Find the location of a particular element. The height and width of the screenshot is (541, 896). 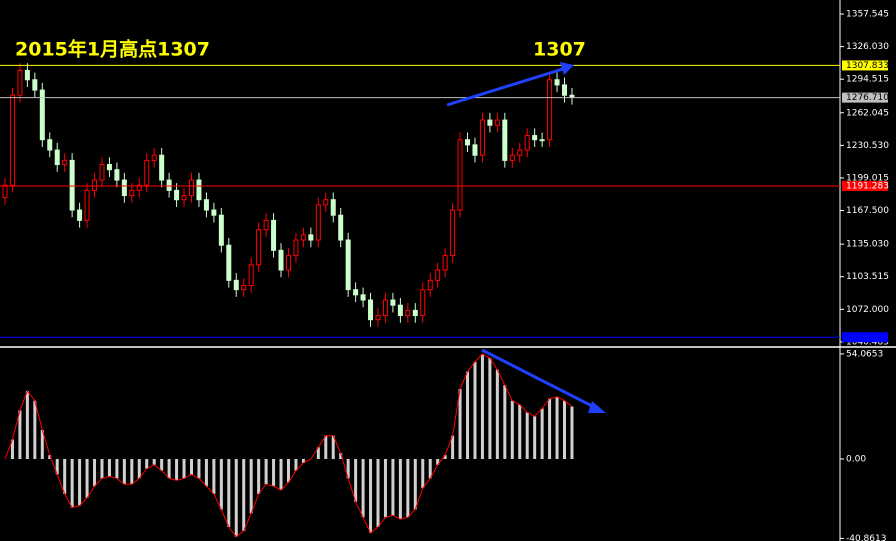

y-tick-label: 1326.030 is located at coordinates (867, 47).